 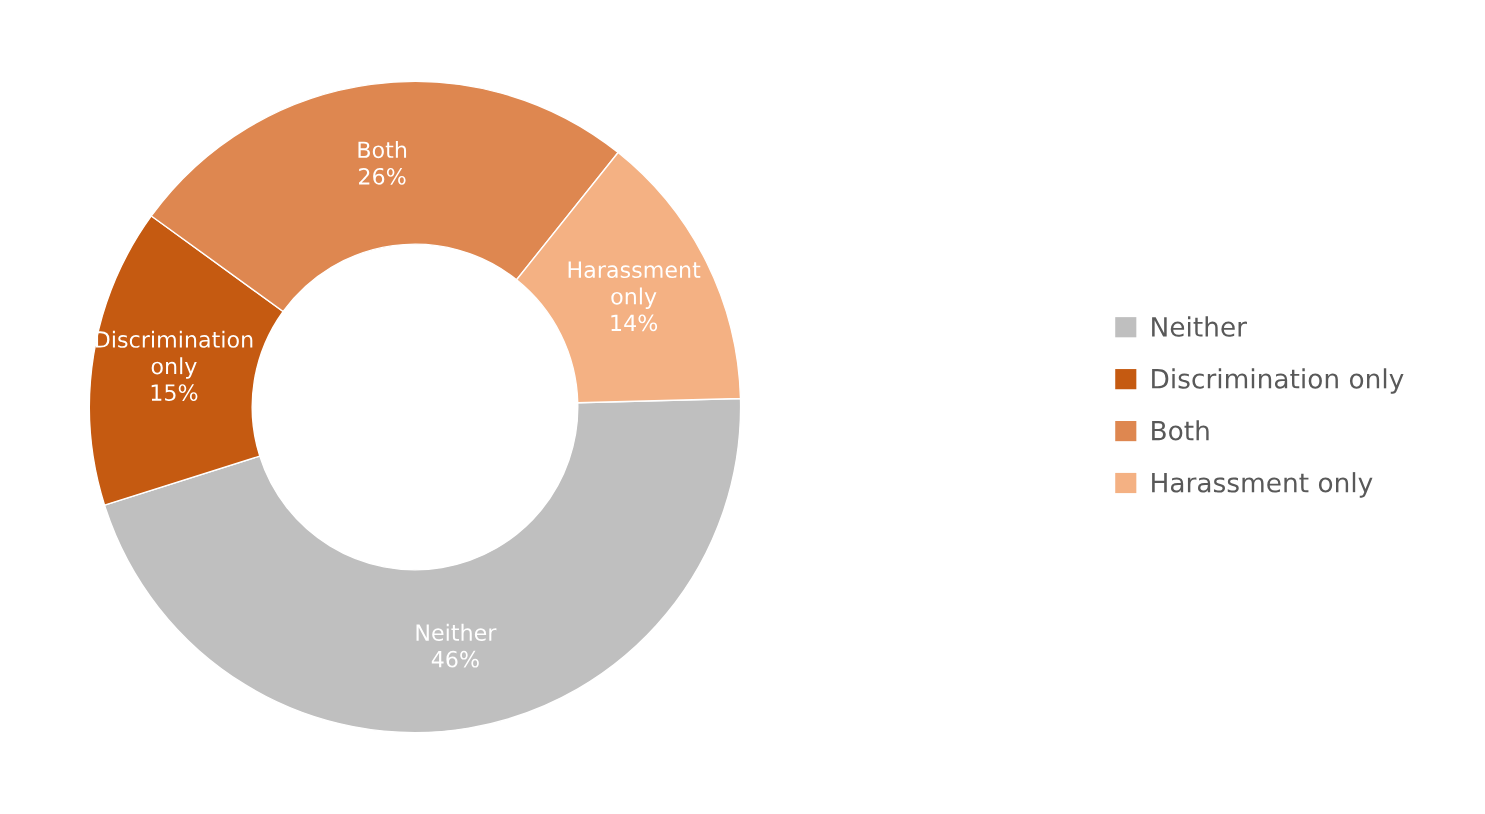 I want to click on slice-label: Both, so click(x=382, y=149).